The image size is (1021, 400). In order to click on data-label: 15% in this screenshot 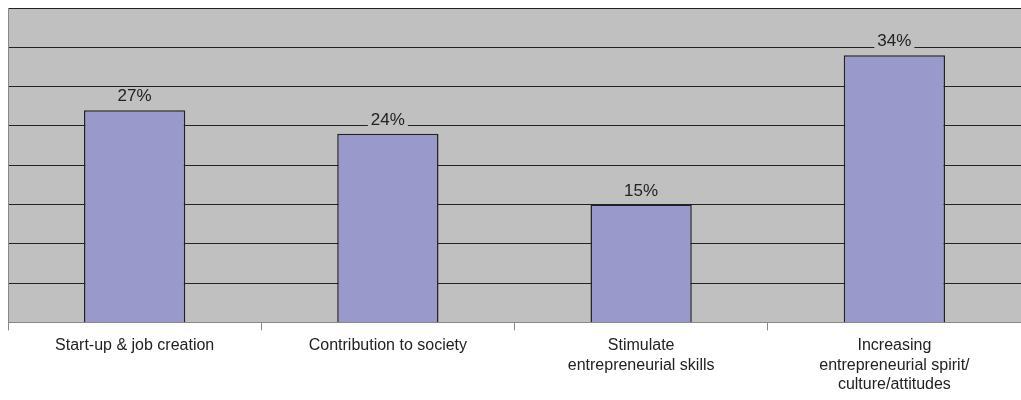, I will do `click(641, 190)`.